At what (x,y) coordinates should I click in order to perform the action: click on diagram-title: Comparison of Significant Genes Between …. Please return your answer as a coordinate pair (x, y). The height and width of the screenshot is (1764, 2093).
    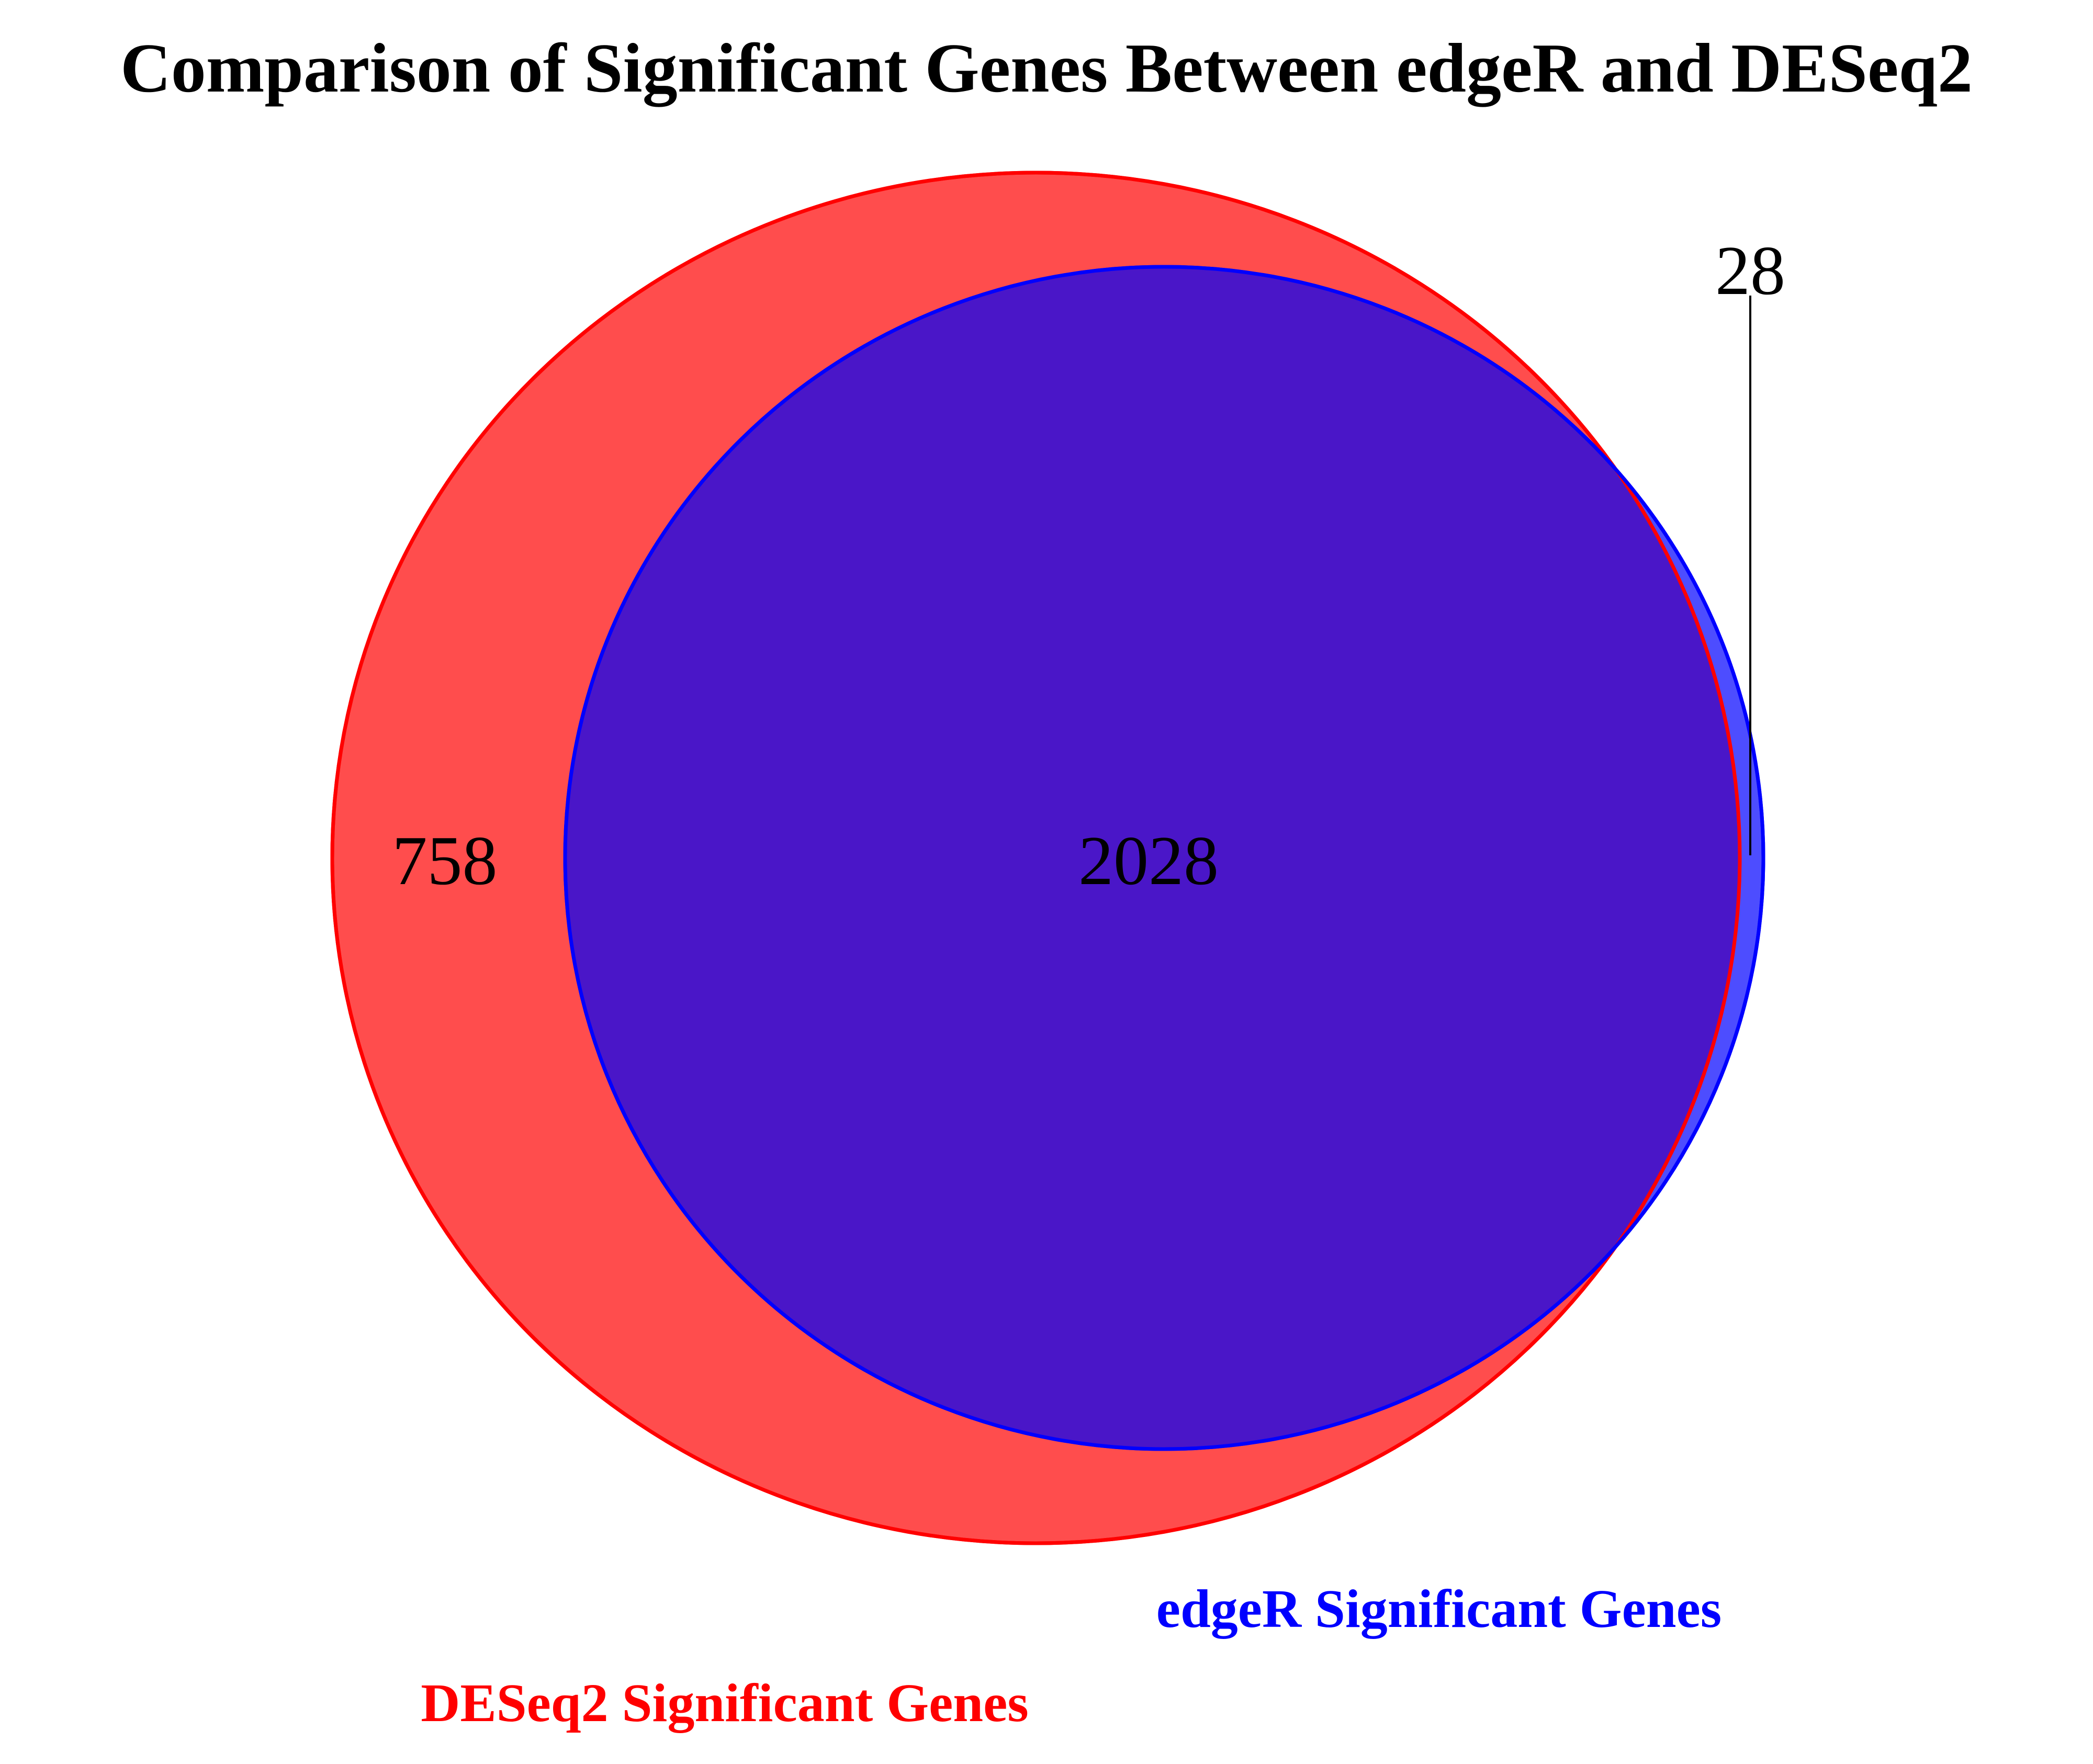
    Looking at the image, I should click on (1046, 68).